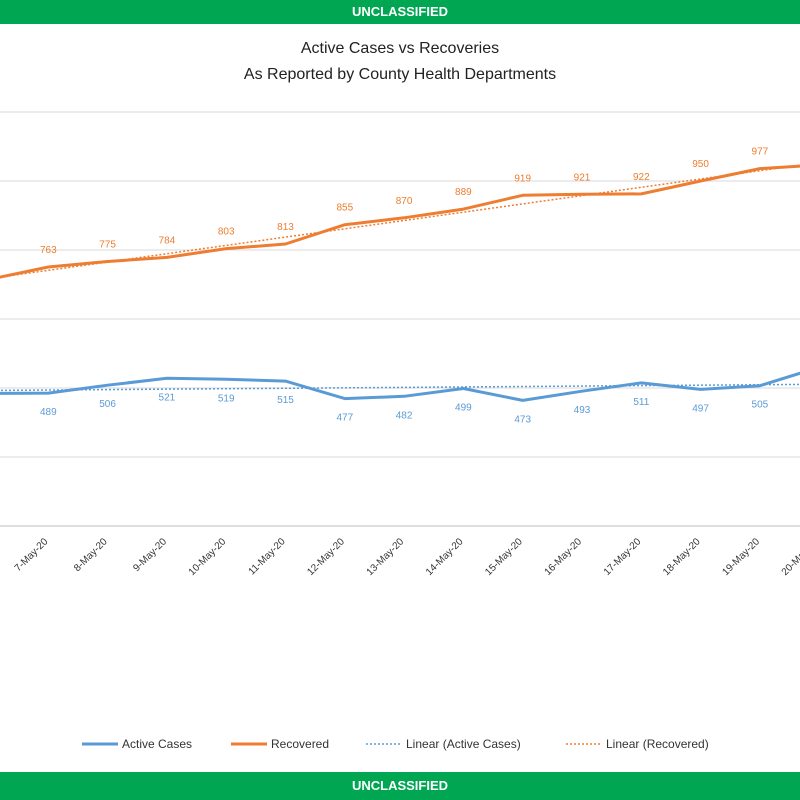 Image resolution: width=800 pixels, height=800 pixels. Describe the element at coordinates (226, 232) in the screenshot. I see `data-label: 803` at that location.